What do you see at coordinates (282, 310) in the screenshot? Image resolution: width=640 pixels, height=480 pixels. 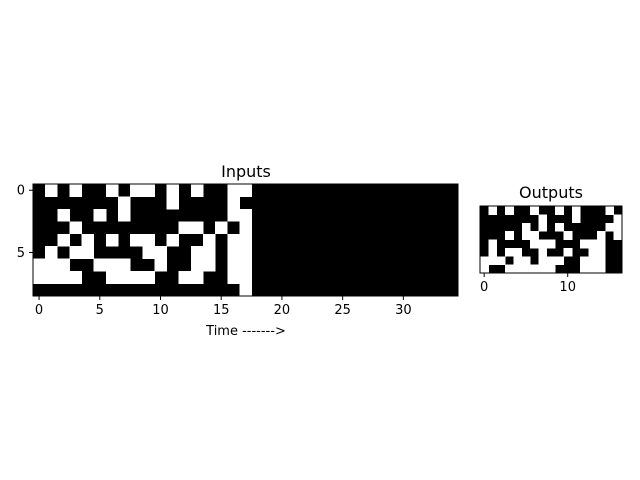 I see `x-tick-label: 20` at bounding box center [282, 310].